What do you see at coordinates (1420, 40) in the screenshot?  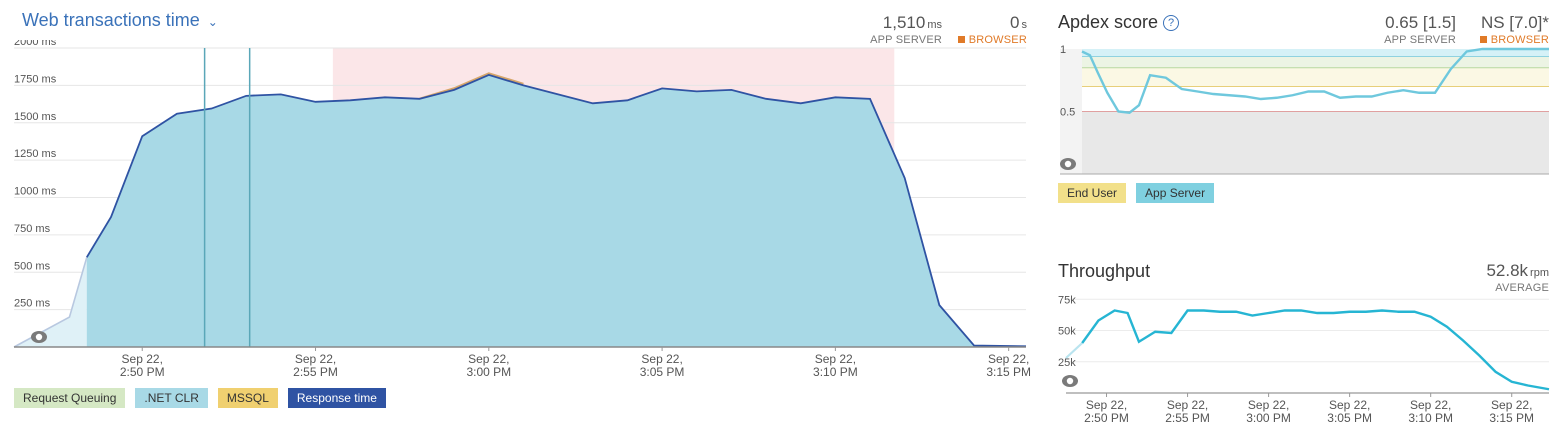 I see `apdex-app-server-caption: APP SERVER` at bounding box center [1420, 40].